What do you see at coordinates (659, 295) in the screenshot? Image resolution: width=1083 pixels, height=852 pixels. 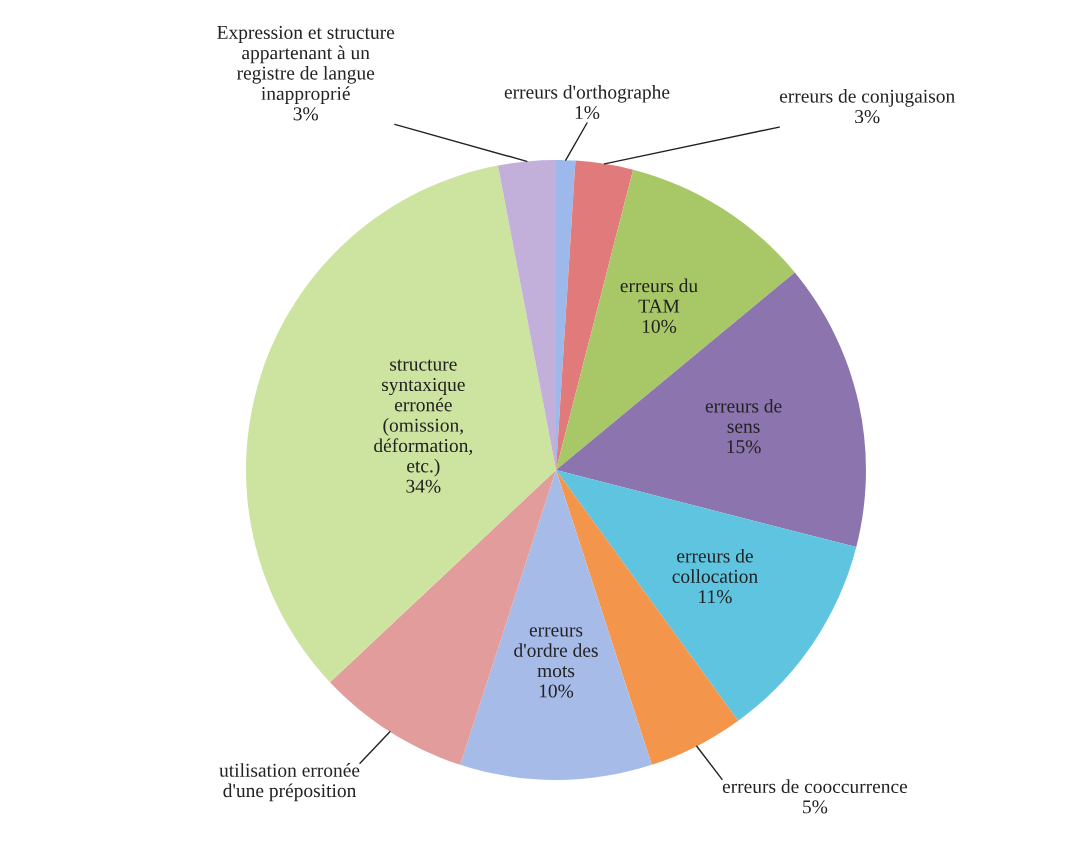 I see `slice-label: erreurs du TAM` at bounding box center [659, 295].